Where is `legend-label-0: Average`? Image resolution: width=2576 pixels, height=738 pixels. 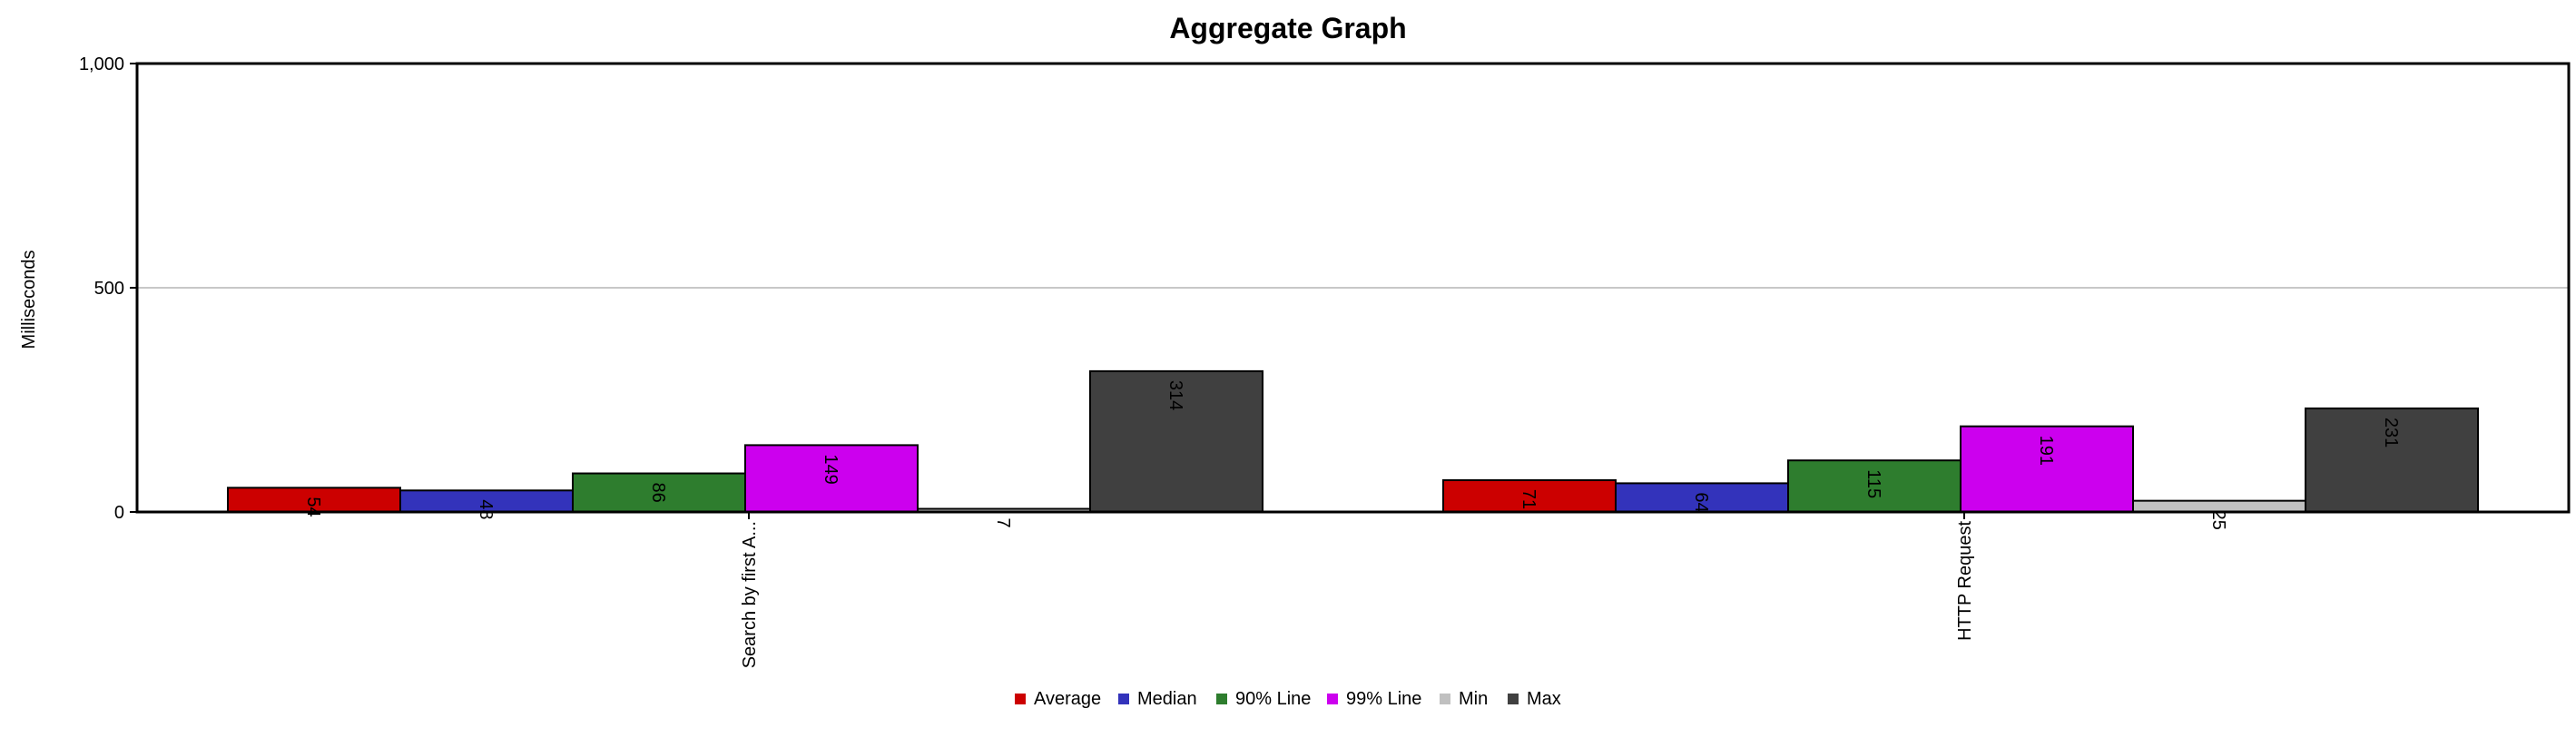 legend-label-0: Average is located at coordinates (1067, 699).